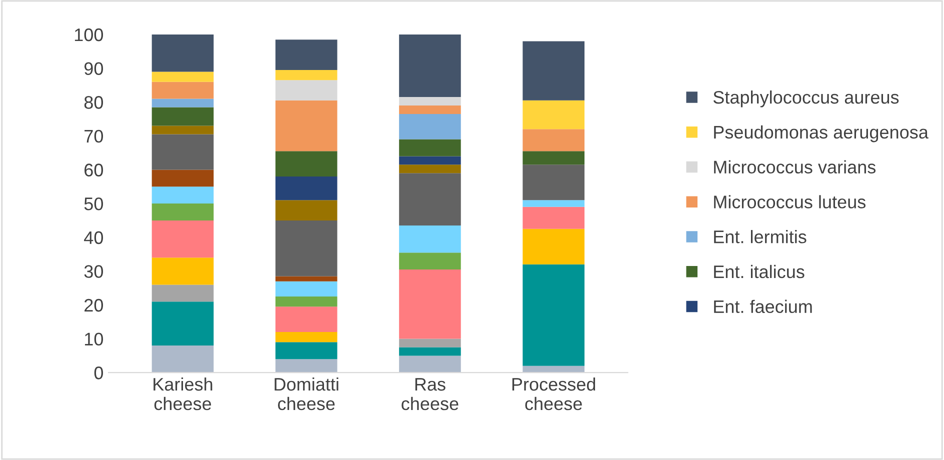 Image resolution: width=944 pixels, height=460 pixels. What do you see at coordinates (98, 373) in the screenshot?
I see `y-tick-label: 0` at bounding box center [98, 373].